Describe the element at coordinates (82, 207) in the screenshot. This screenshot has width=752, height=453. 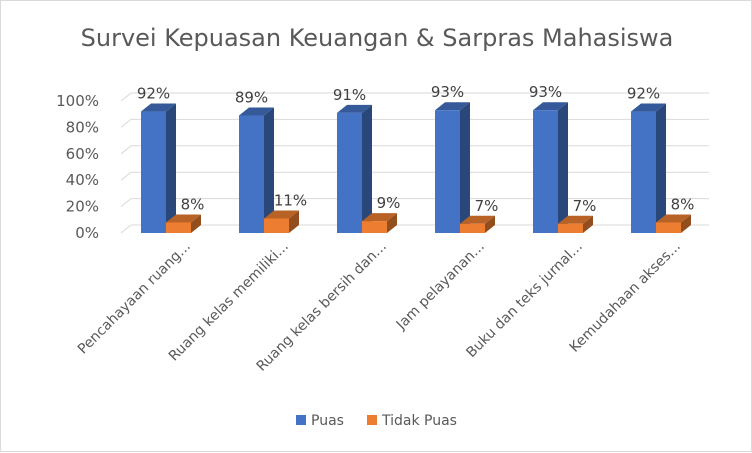
I see `y-tick-label: 20%` at that location.